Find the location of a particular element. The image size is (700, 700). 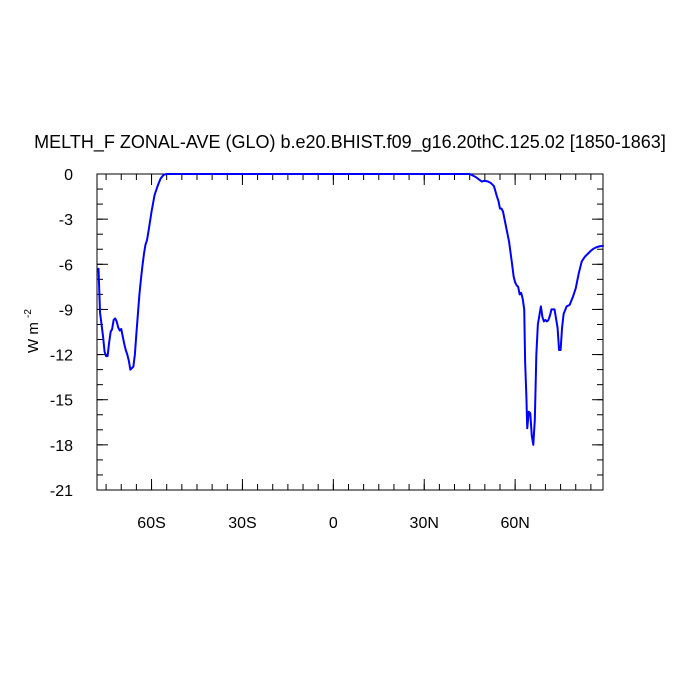

y-tick-label: -3 is located at coordinates (66, 220).